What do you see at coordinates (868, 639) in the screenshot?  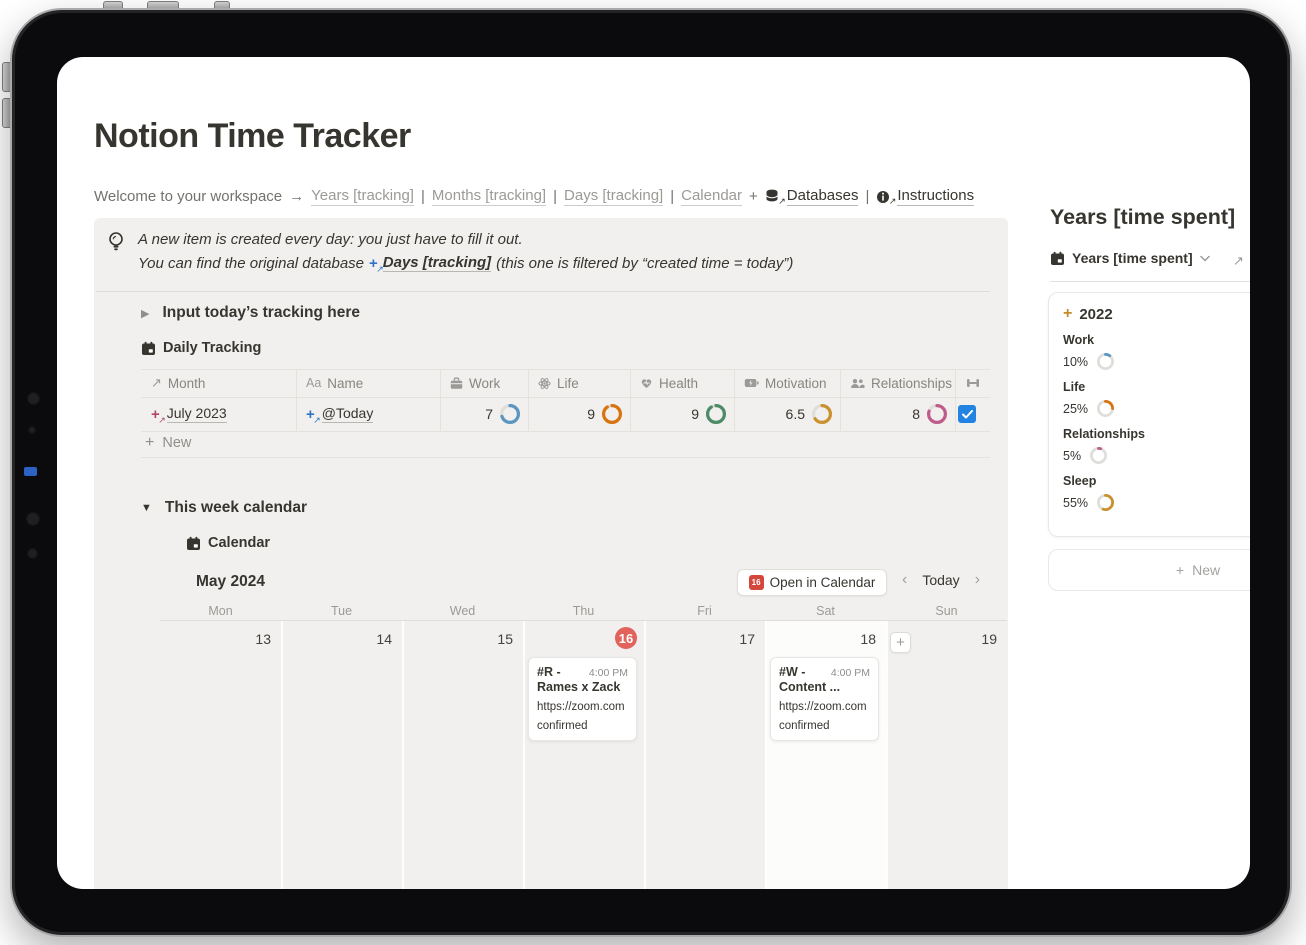 I see `date-number: 18` at bounding box center [868, 639].